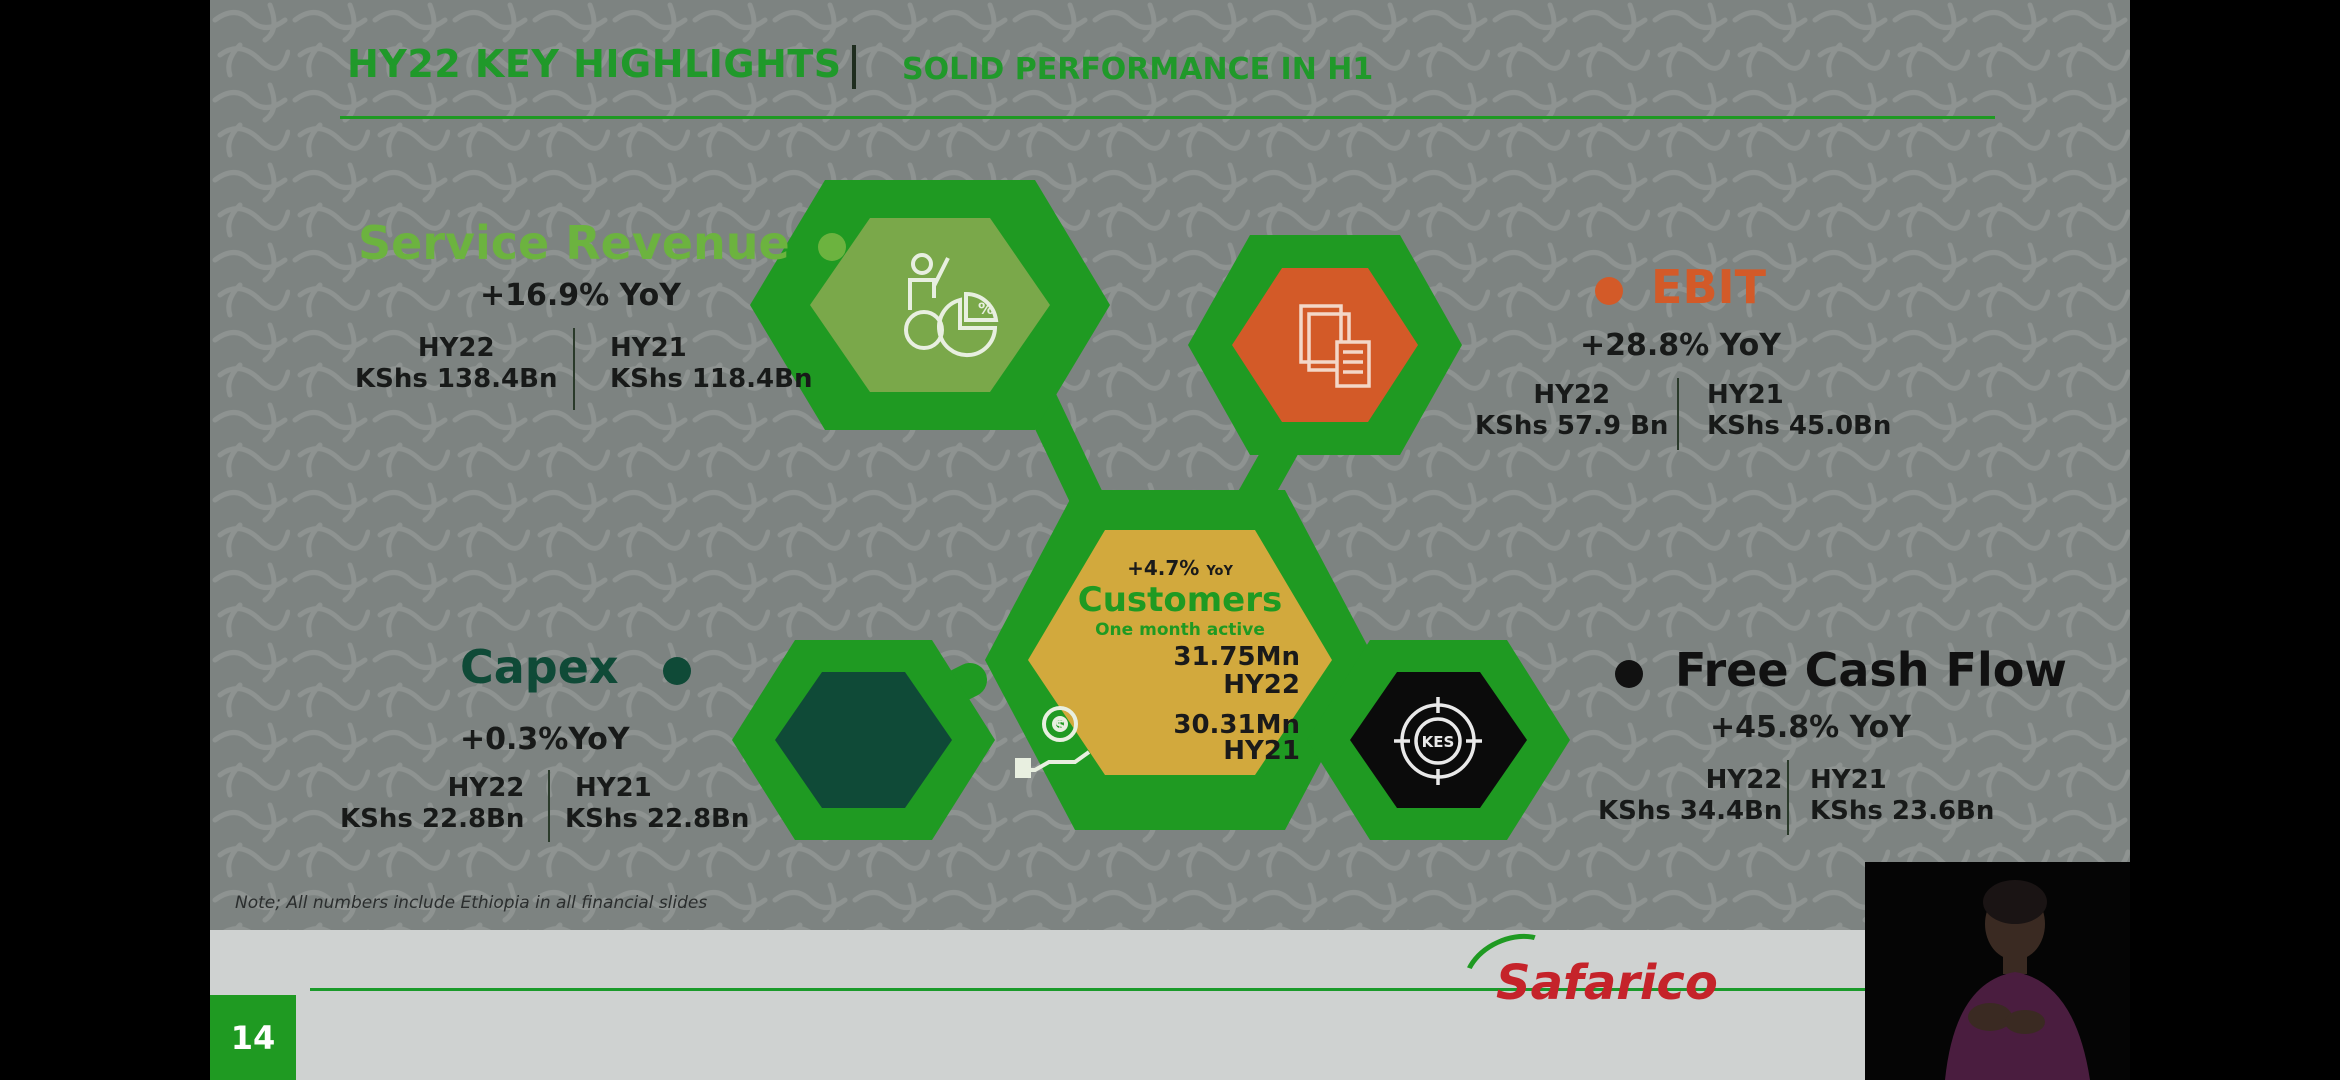  Describe the element at coordinates (1138, 69) in the screenshot. I see `slide-subtitle: SOLID PERFORMANCE IN H1` at that location.